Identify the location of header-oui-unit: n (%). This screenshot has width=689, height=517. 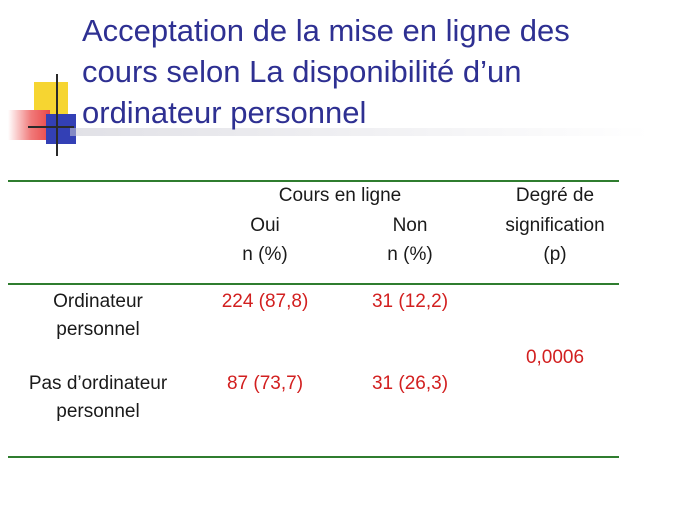
(265, 254).